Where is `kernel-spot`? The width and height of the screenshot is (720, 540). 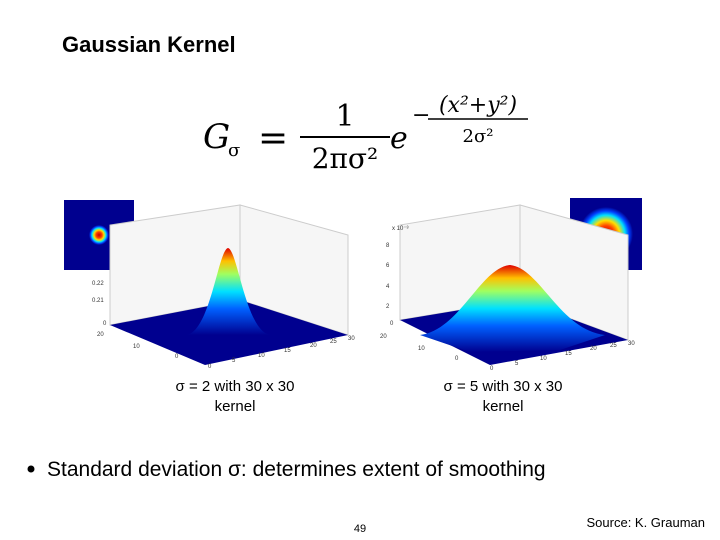 kernel-spot is located at coordinates (99, 235).